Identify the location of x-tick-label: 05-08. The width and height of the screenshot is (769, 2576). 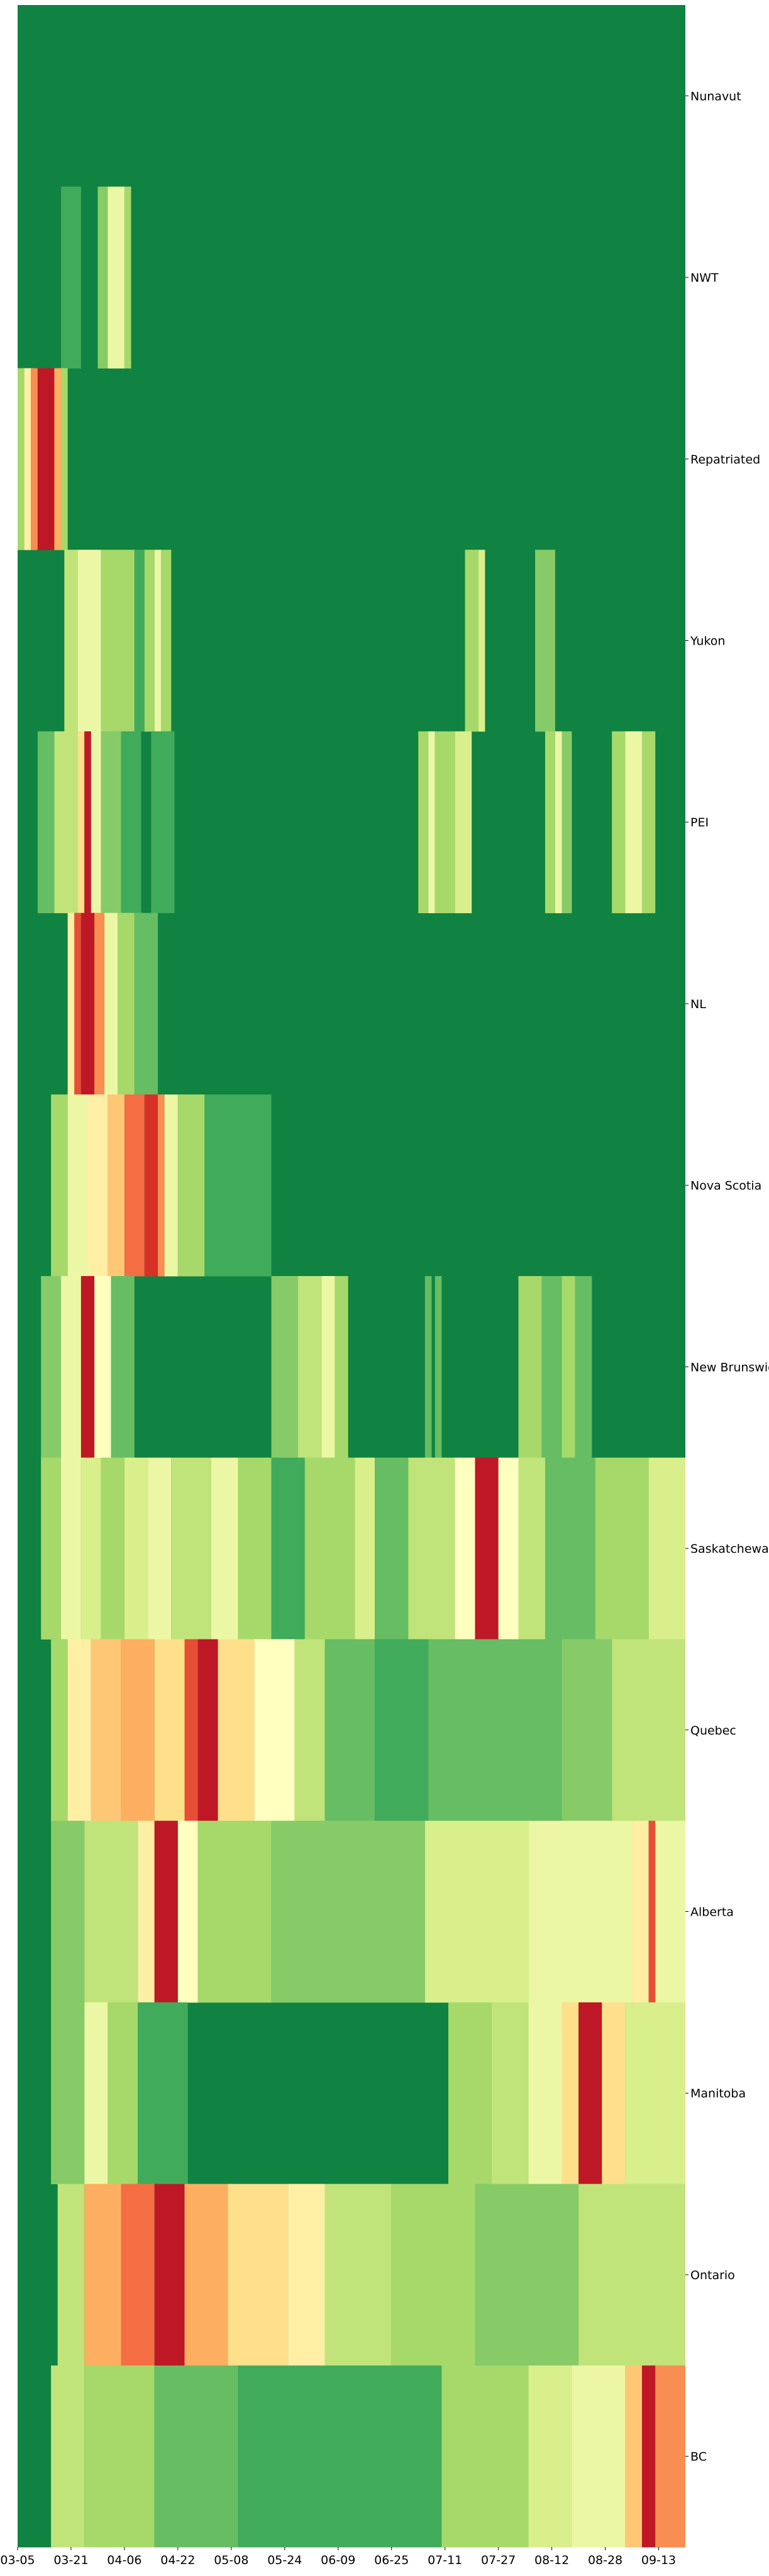
(231, 2560).